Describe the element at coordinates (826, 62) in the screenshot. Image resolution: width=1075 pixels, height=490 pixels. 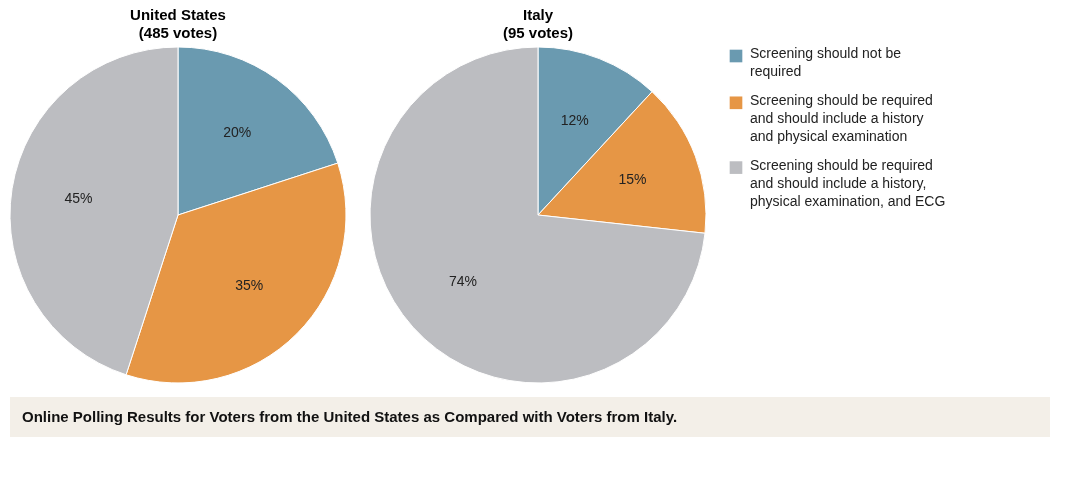
I see `legend-label: Screening should not be required` at that location.